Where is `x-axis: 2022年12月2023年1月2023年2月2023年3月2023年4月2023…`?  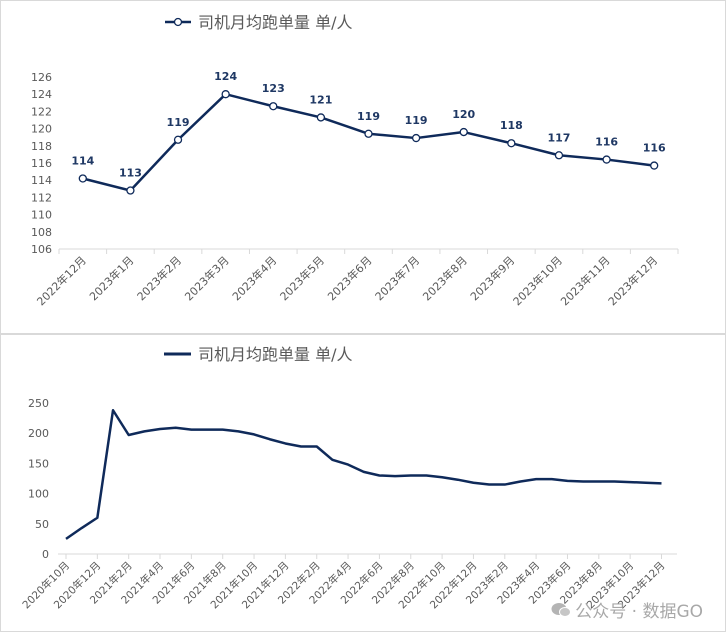
x-axis: 2022年12月2023年1月2023年2月2023年3月2023年4月2023… is located at coordinates (356, 278).